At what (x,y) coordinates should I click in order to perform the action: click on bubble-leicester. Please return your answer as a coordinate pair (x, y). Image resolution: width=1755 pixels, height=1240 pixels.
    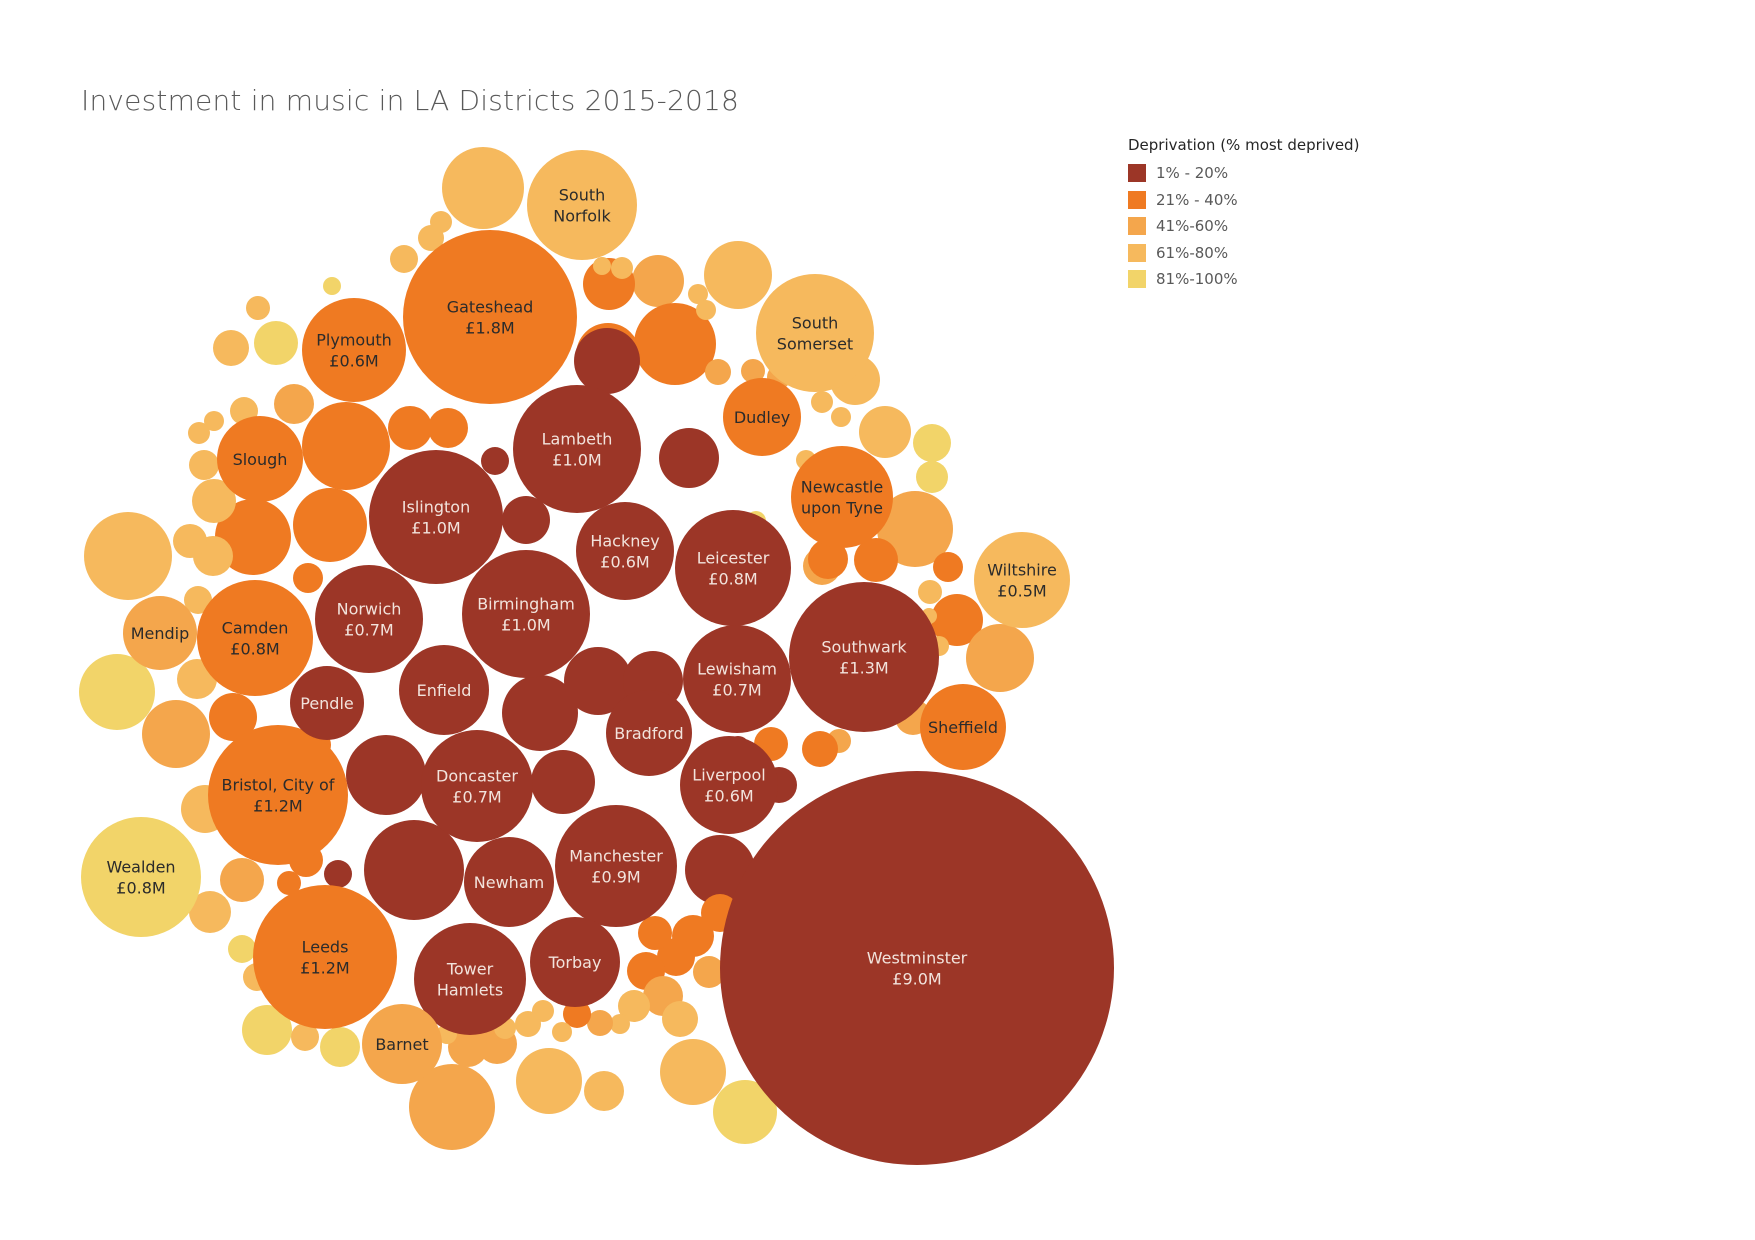
    Looking at the image, I should click on (733, 568).